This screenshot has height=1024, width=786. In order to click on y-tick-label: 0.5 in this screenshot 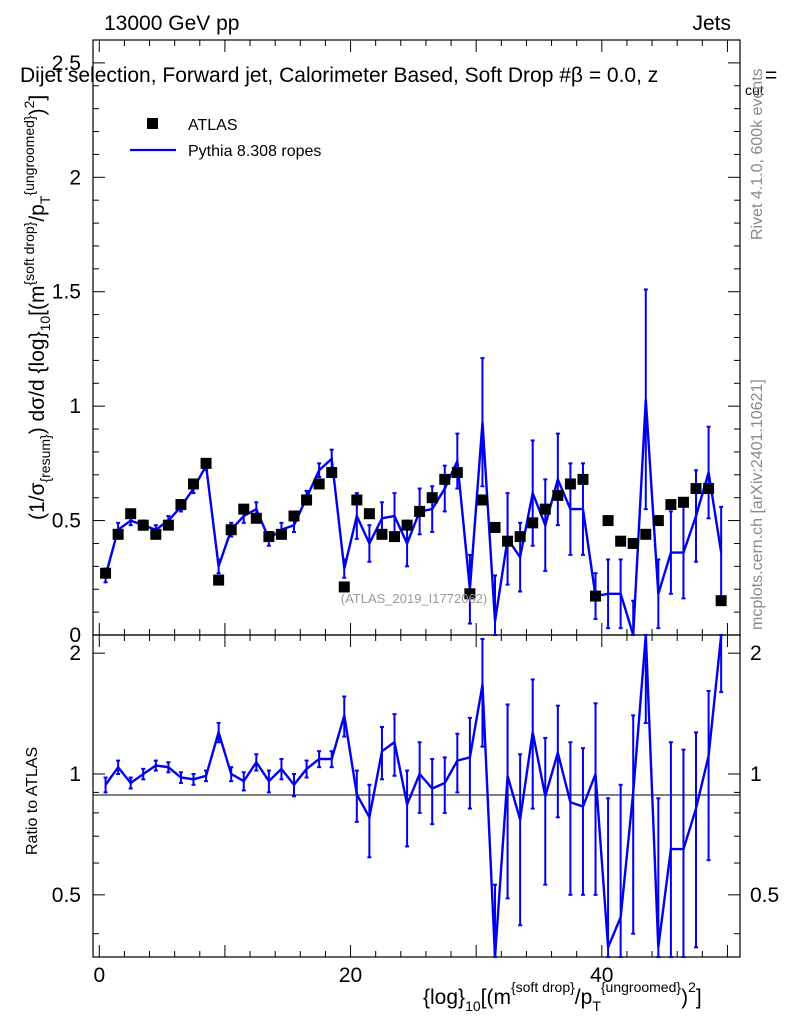, I will do `click(66, 521)`.